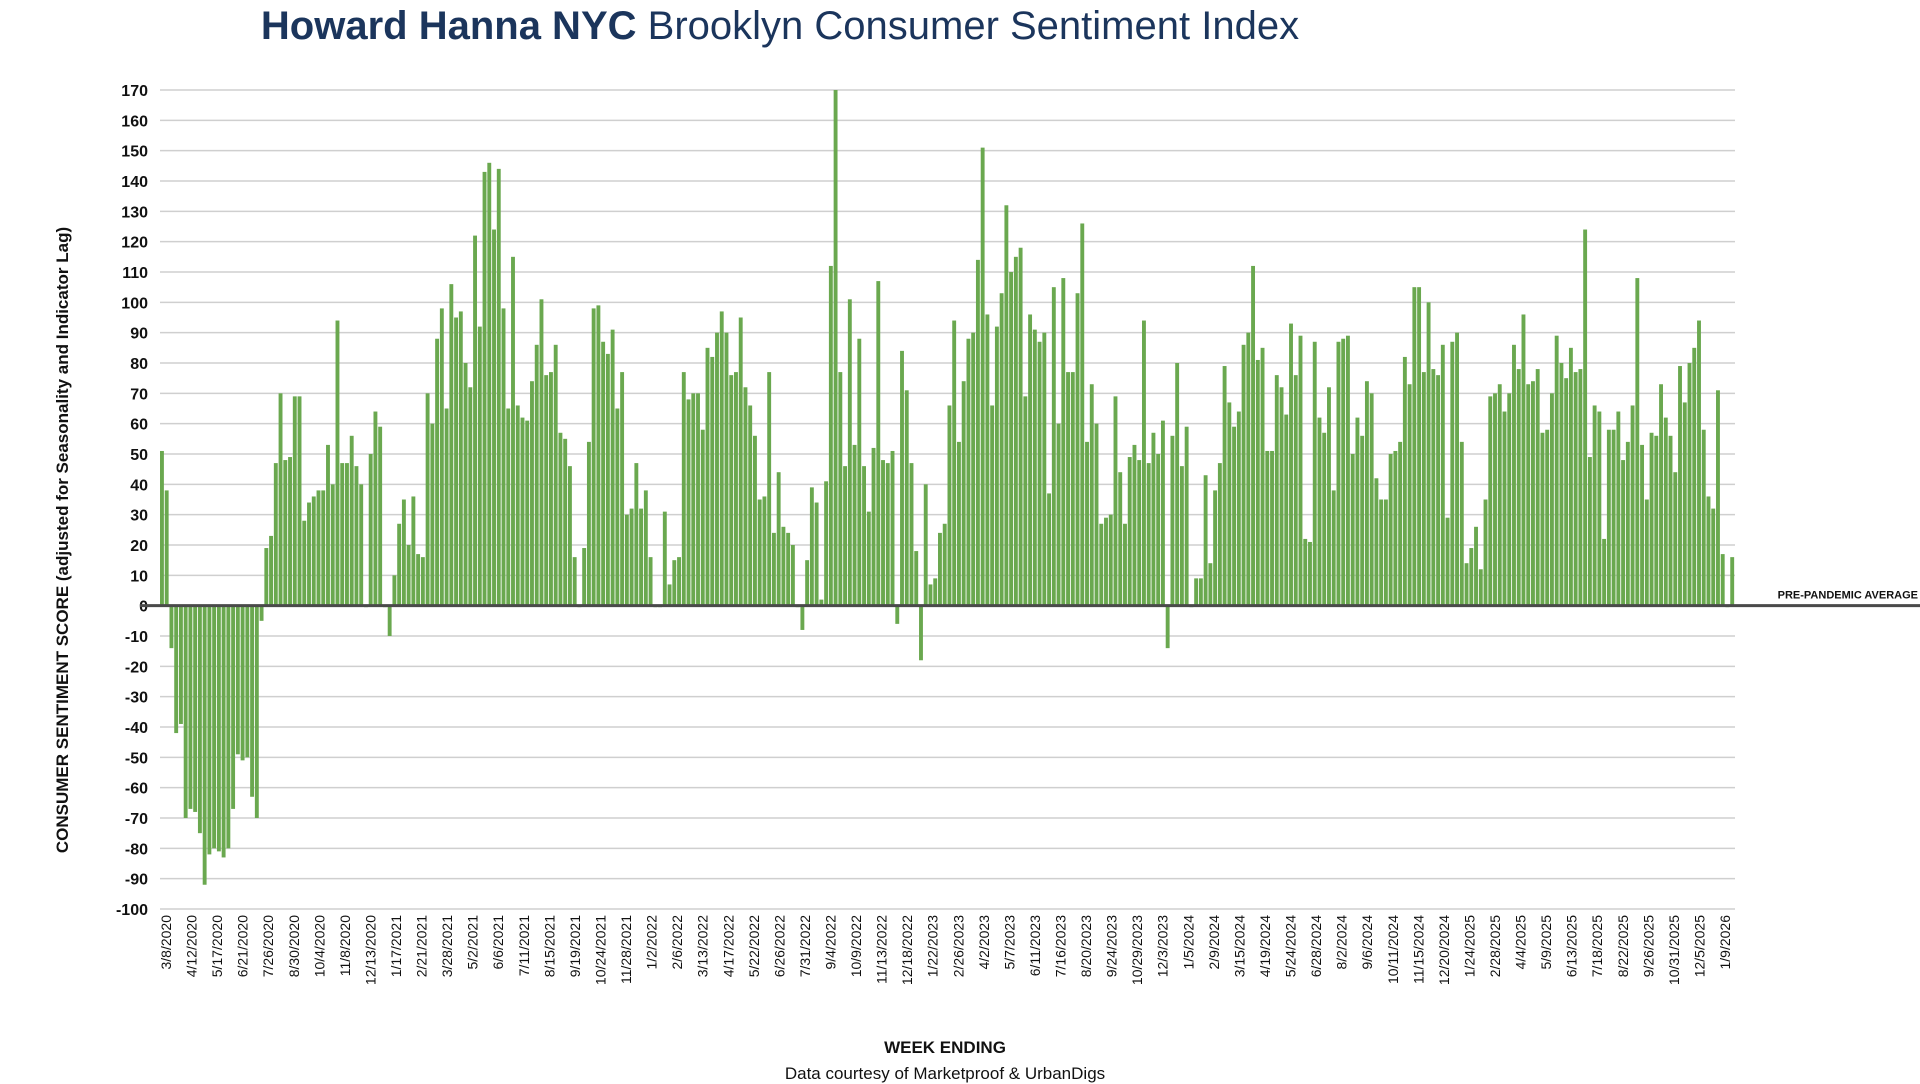 This screenshot has height=1084, width=1920. I want to click on x-tick-label: 11/13/2022, so click(882, 949).